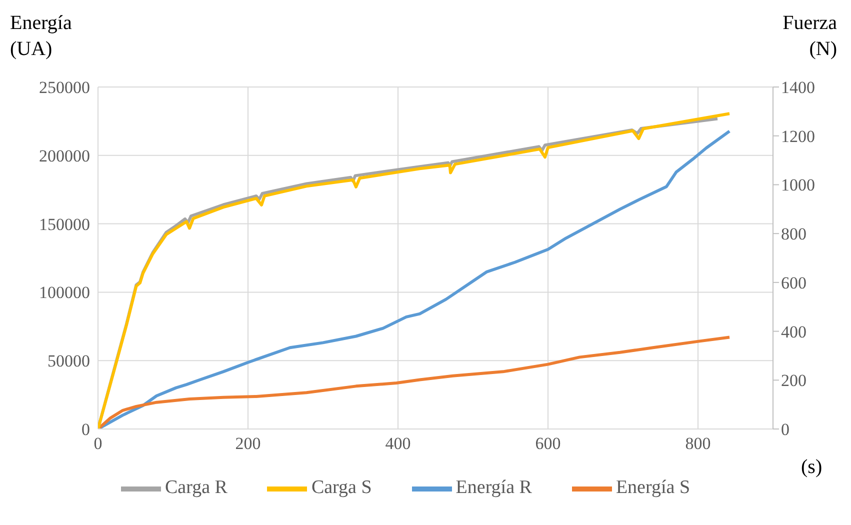  What do you see at coordinates (64, 292) in the screenshot?
I see `y-tick-label: 100000` at bounding box center [64, 292].